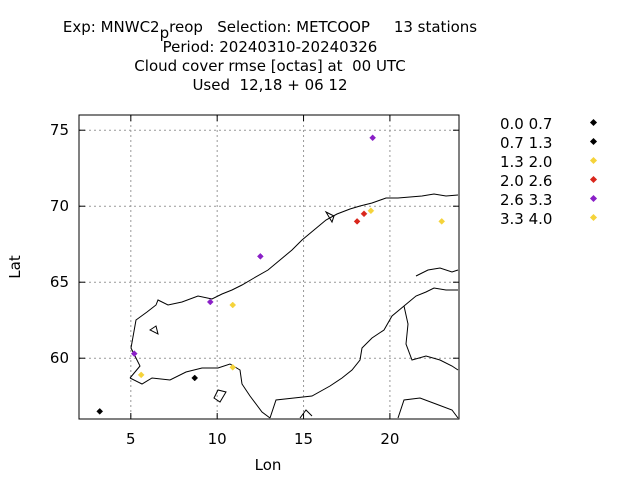  Describe the element at coordinates (526, 143) in the screenshot. I see `legend-label-1: 0.7 1.3` at that location.